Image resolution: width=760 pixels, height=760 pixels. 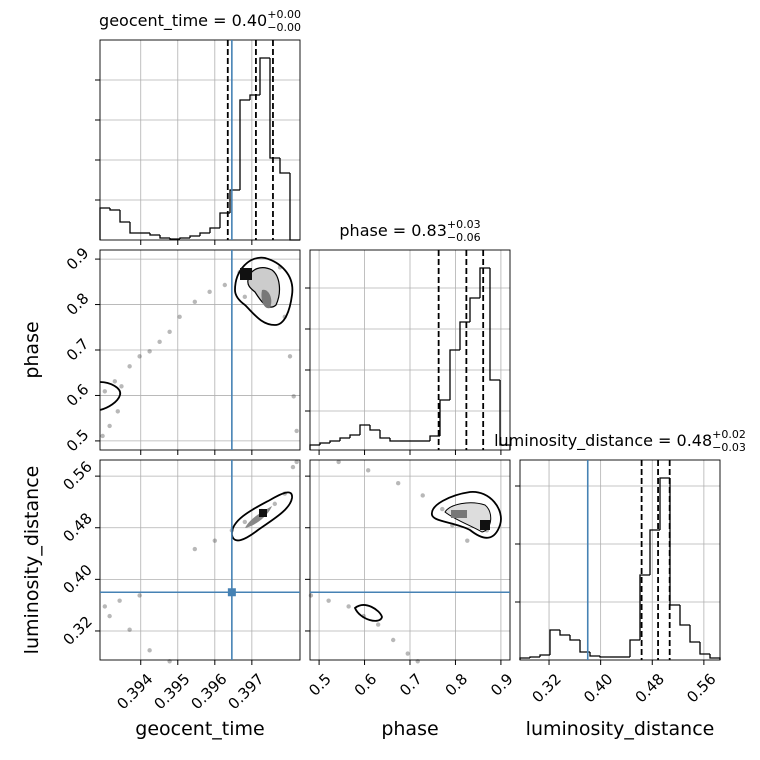 I want to click on title-text: phase = 0.83, so click(x=392, y=230).